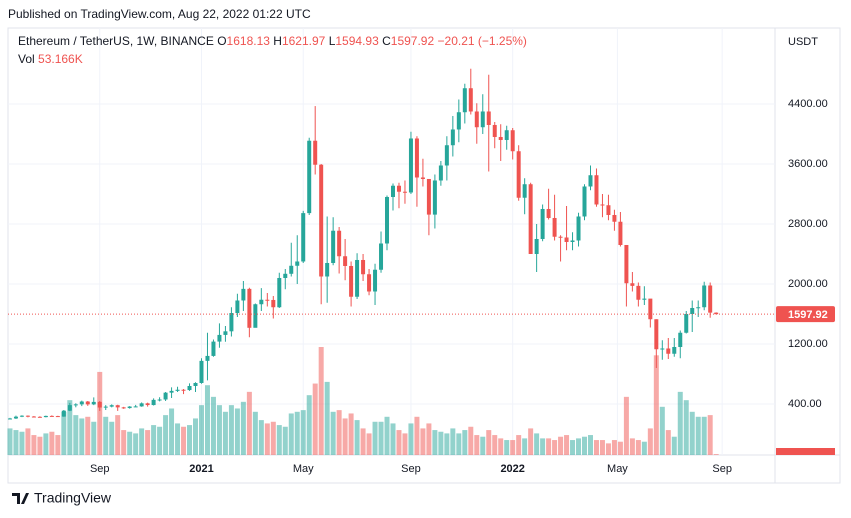 The height and width of the screenshot is (518, 851). I want to click on x-tick-label: May, so click(303, 469).